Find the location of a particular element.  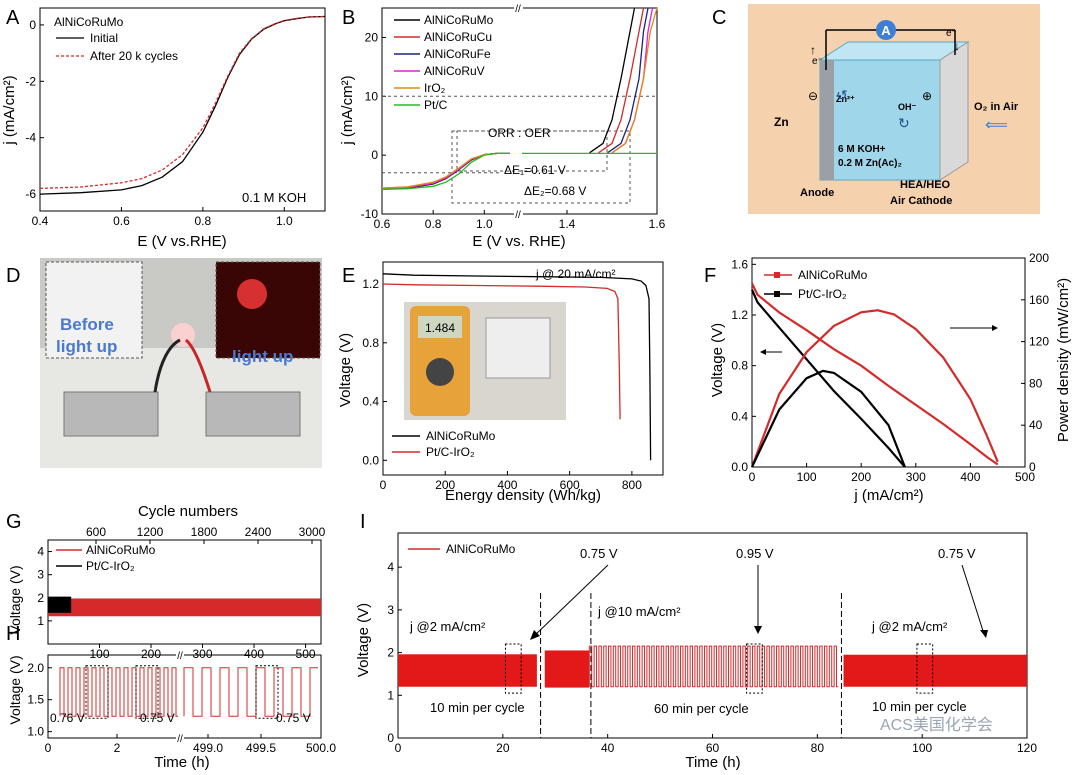

chart-h-break-top is located at coordinates (180, 655).